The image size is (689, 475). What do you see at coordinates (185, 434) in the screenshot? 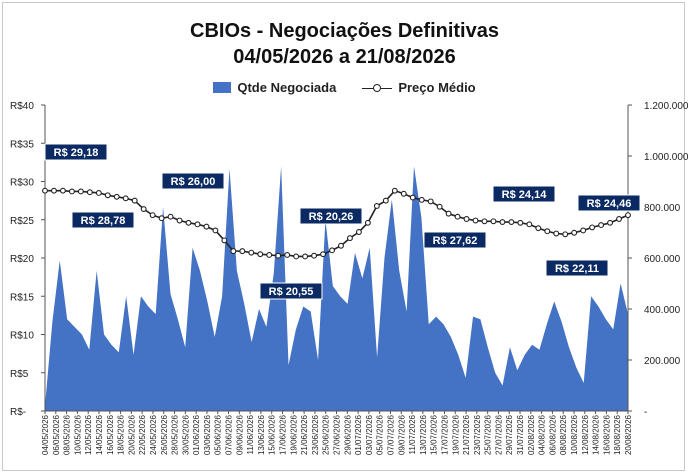
I see `x-tick-label: 30/05/2026` at bounding box center [185, 434].